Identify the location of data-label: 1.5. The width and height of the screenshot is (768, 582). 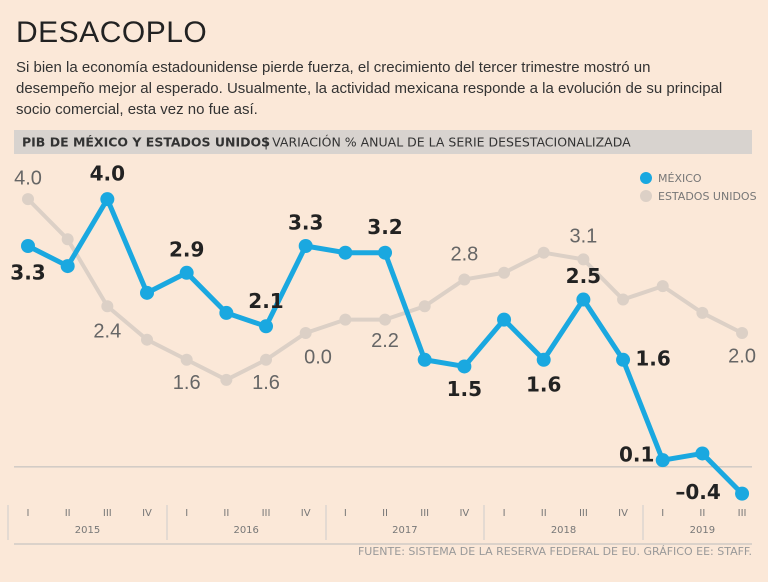
(464, 389).